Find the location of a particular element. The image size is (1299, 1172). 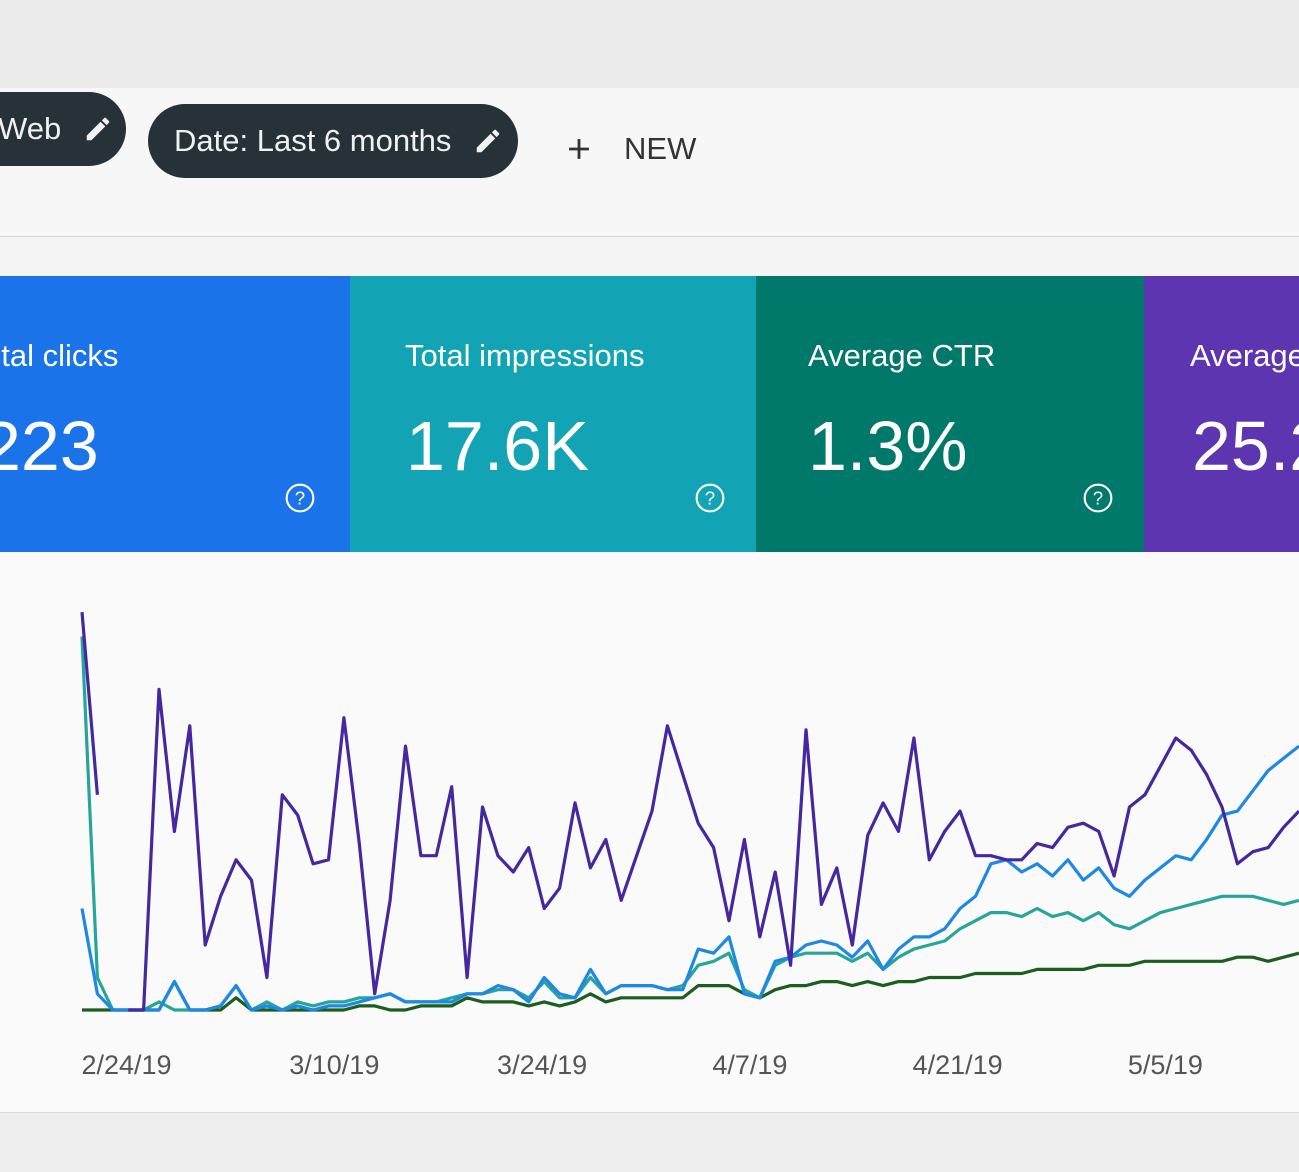

average-ctr-card: Average CTR 1.3% ? is located at coordinates (950, 414).